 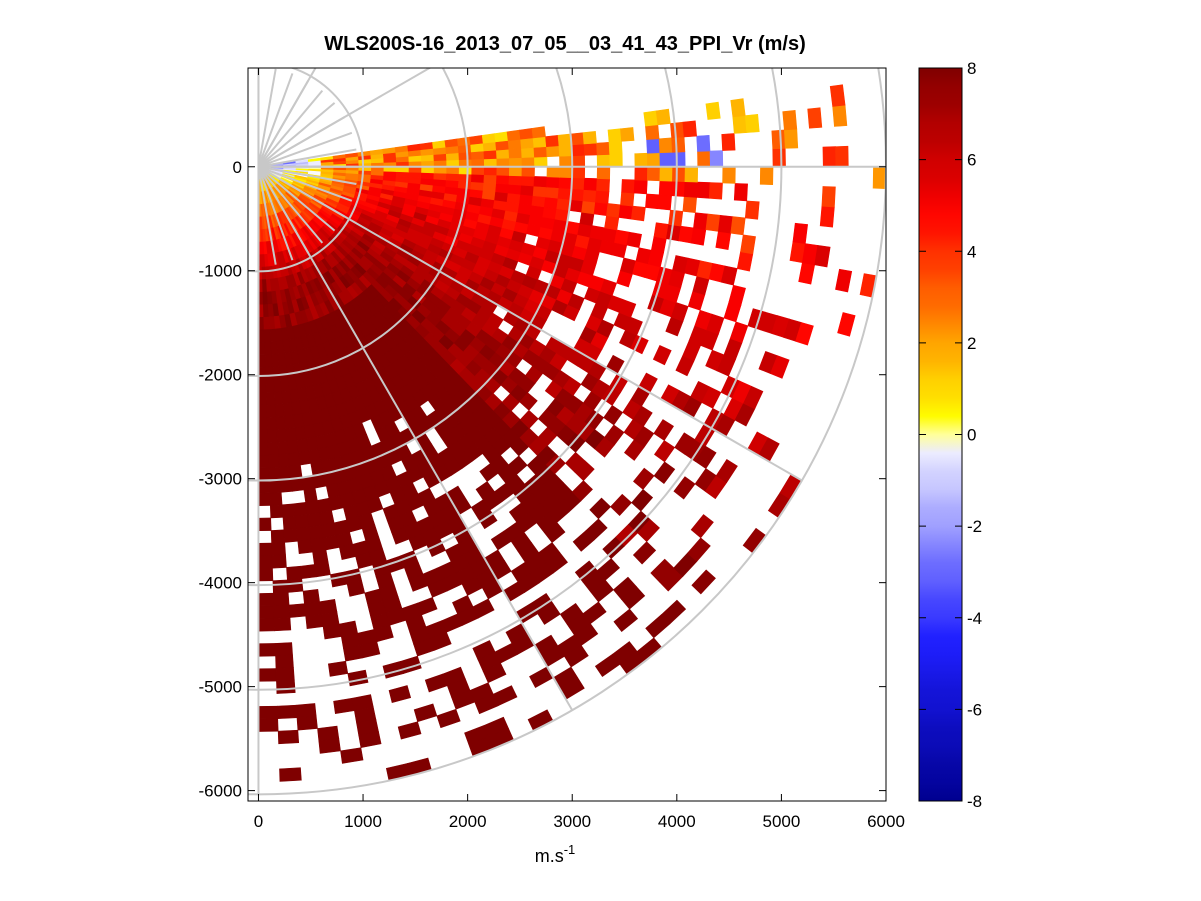 I want to click on x-tick-label: 4000, so click(x=677, y=821).